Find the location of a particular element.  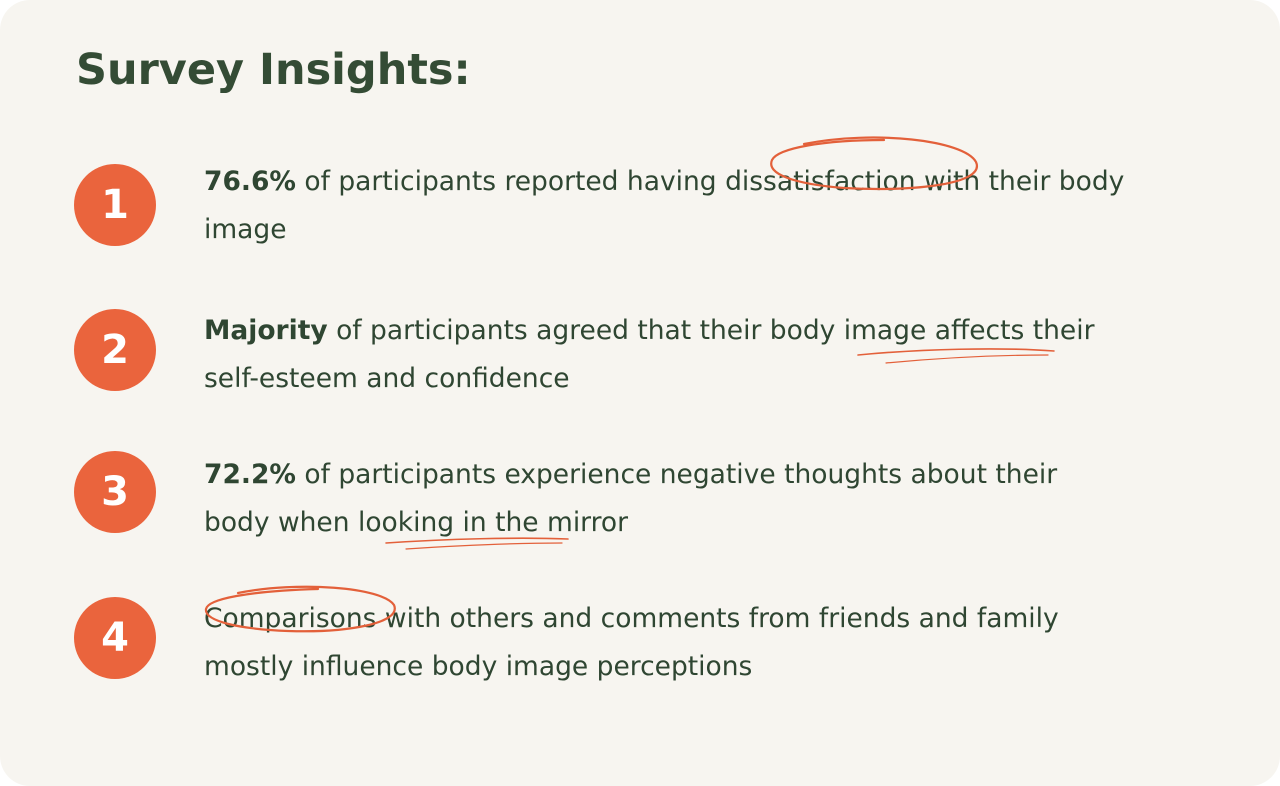

number-badge-1: 1 is located at coordinates (115, 205).